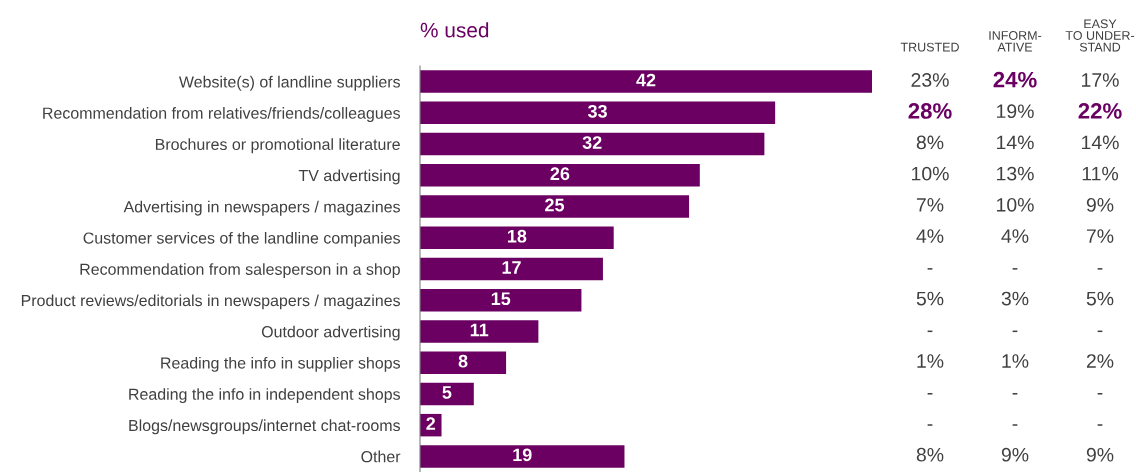  Describe the element at coordinates (330, 333) in the screenshot. I see `y-tick-label: Outdoor advertising` at that location.